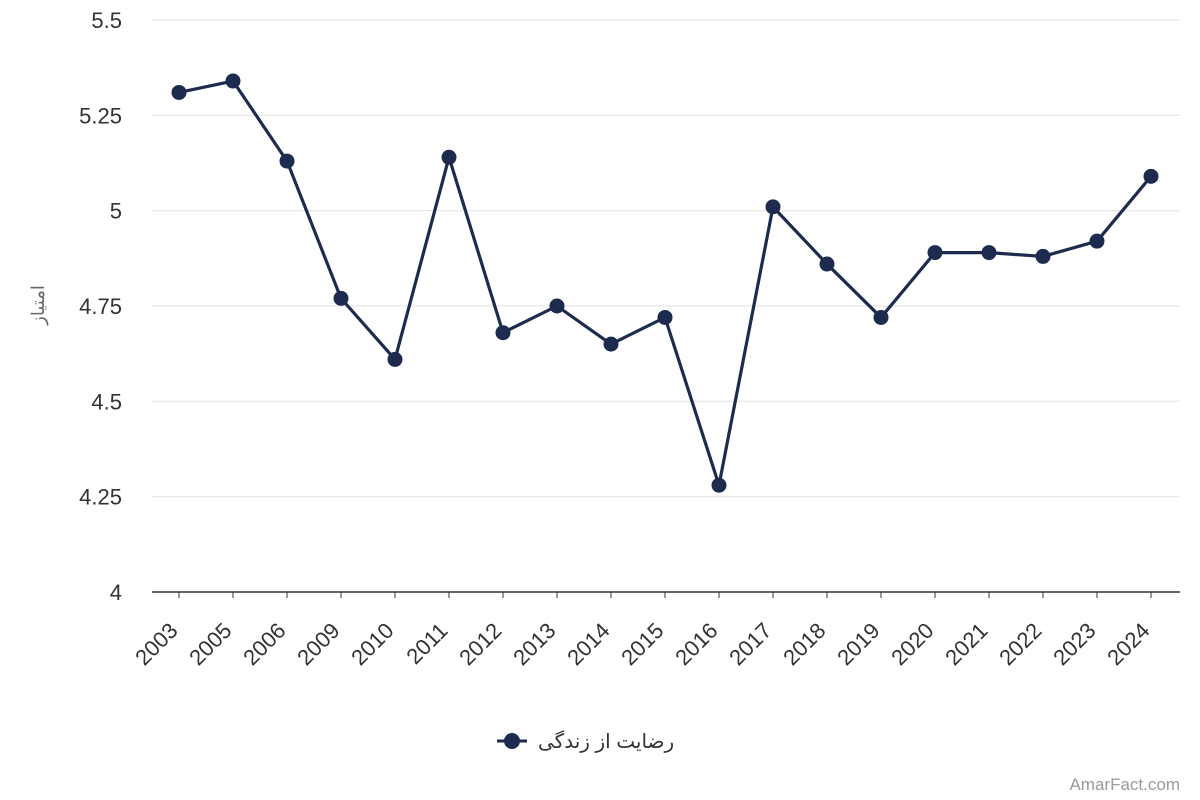  I want to click on x-tick-label: 2024, so click(1128, 644).